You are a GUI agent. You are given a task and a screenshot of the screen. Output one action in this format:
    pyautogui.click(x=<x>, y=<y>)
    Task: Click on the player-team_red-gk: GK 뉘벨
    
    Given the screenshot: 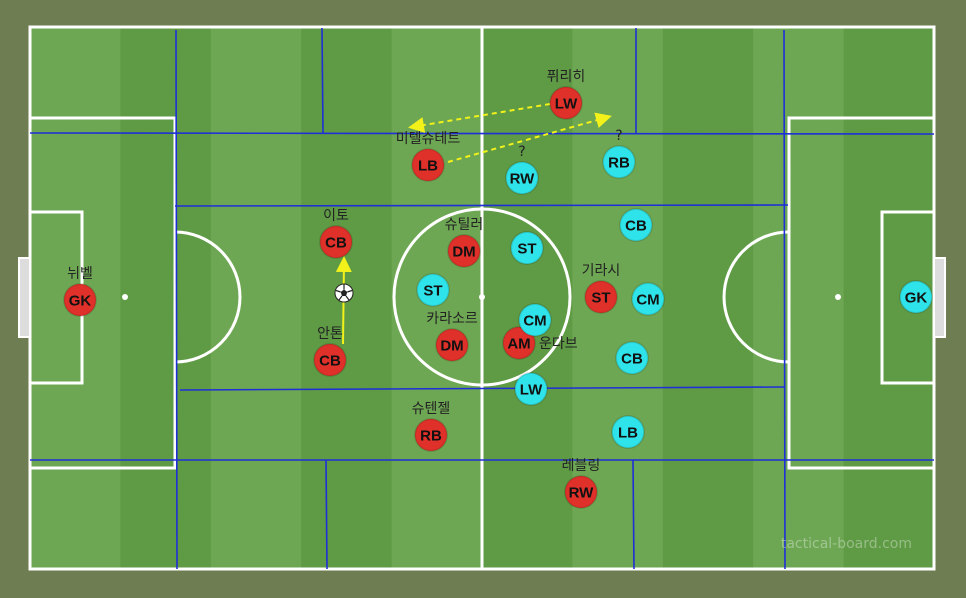 What is the action you would take?
    pyautogui.click(x=80, y=291)
    